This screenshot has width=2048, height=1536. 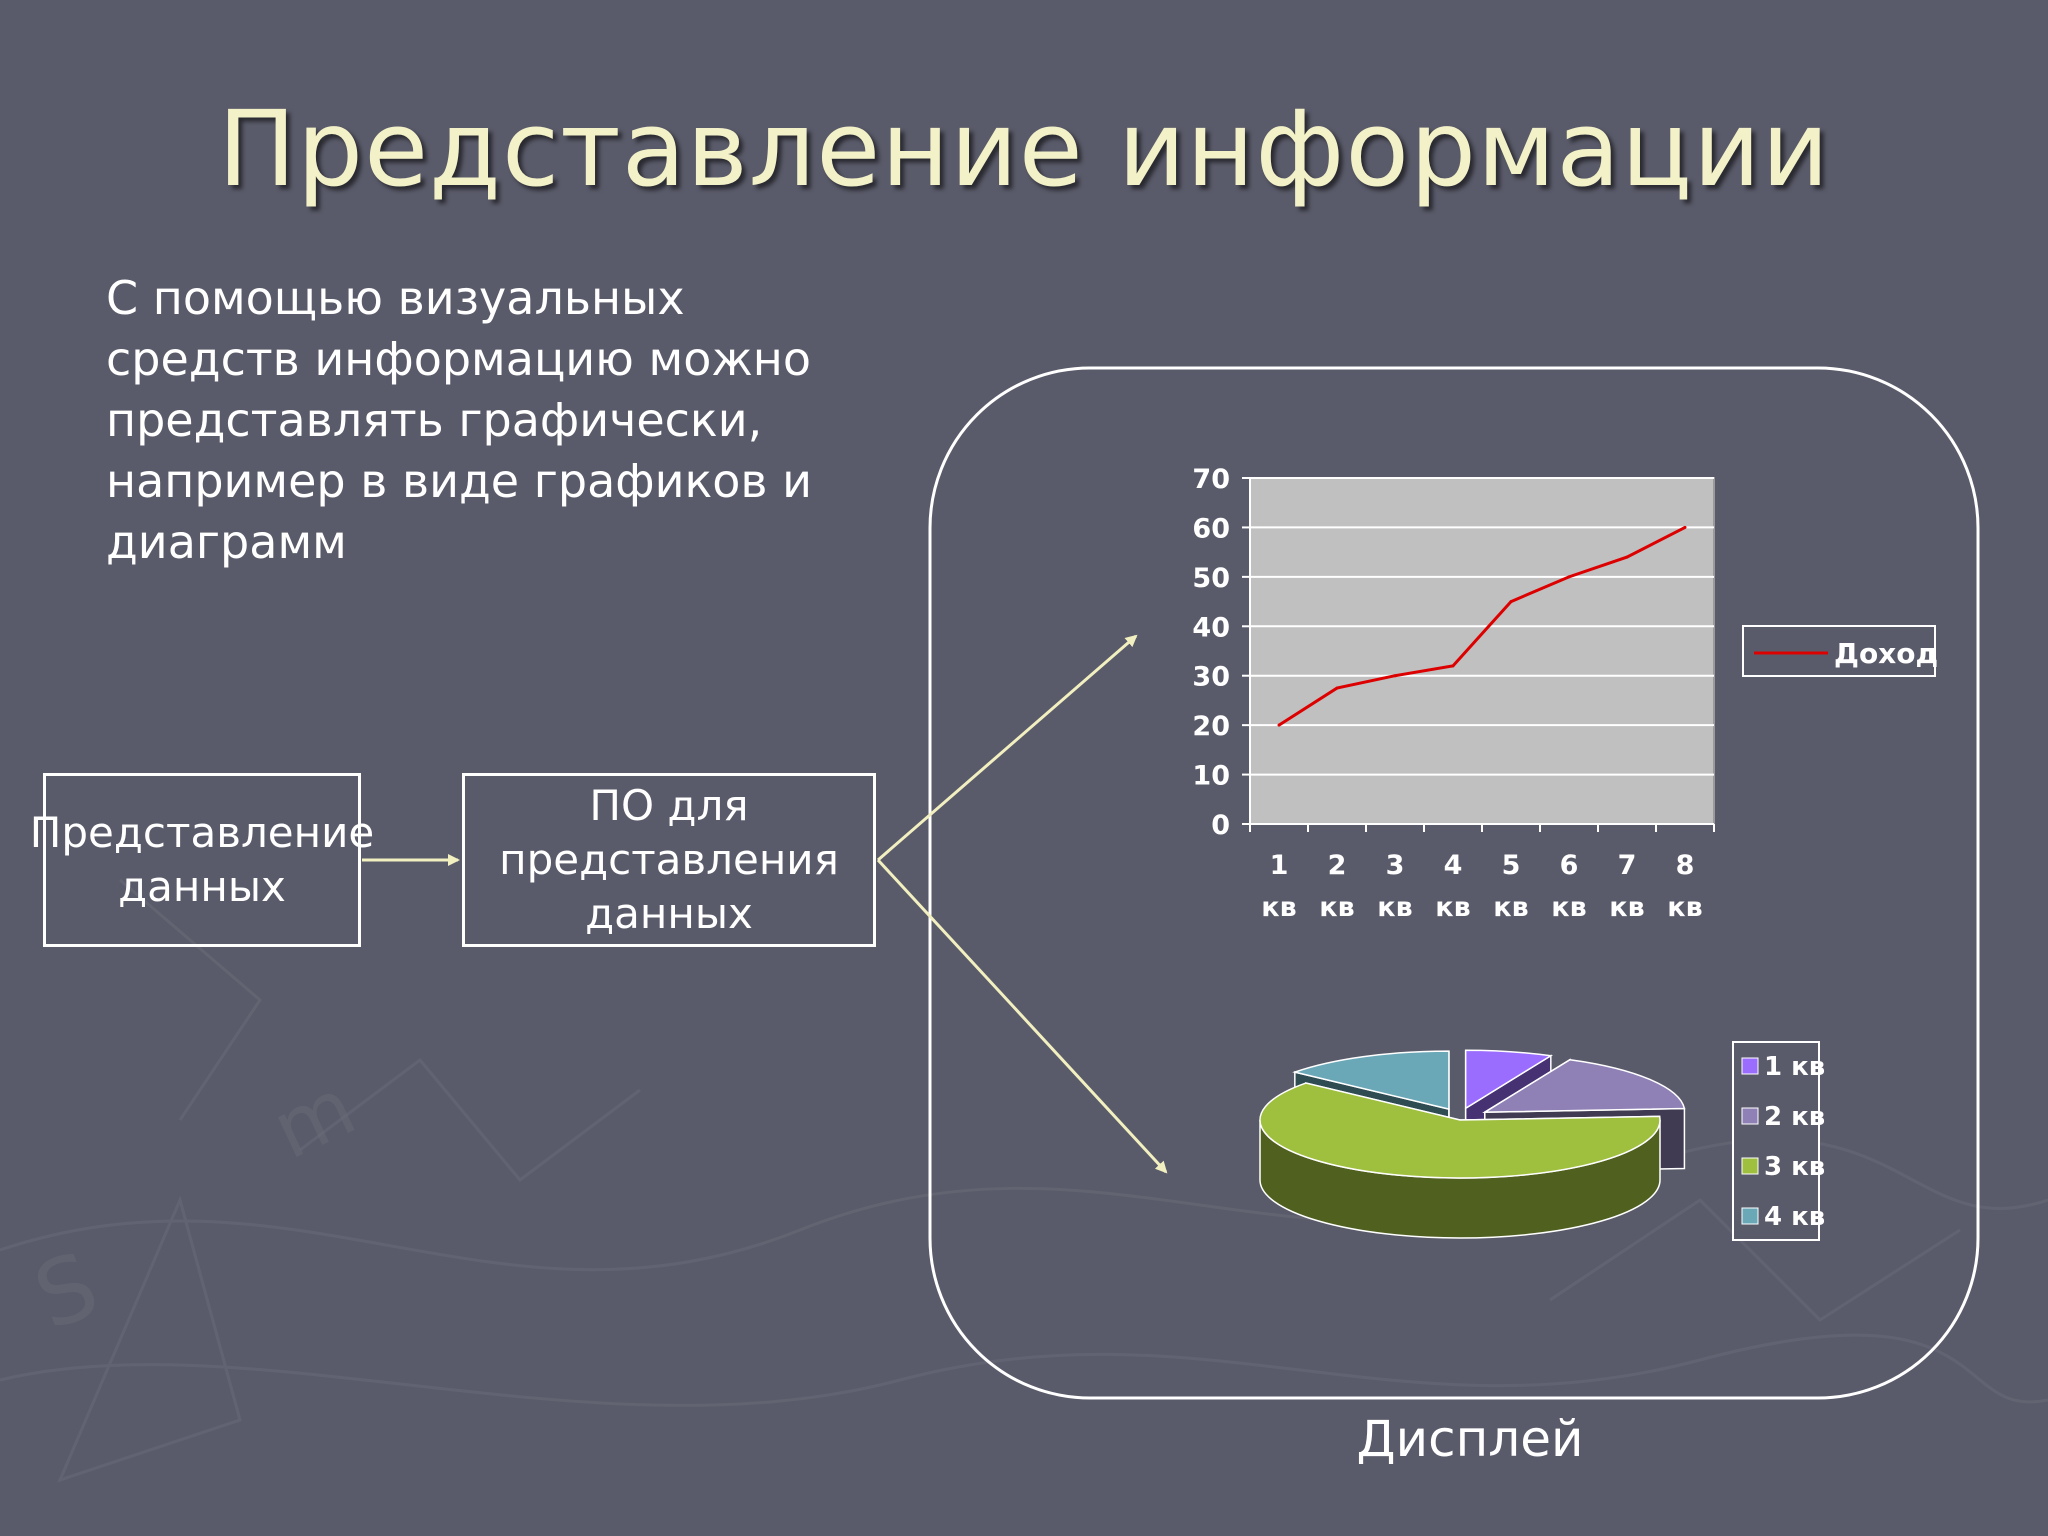 I want to click on x-tick-label: 8 кв, so click(x=1684, y=886).